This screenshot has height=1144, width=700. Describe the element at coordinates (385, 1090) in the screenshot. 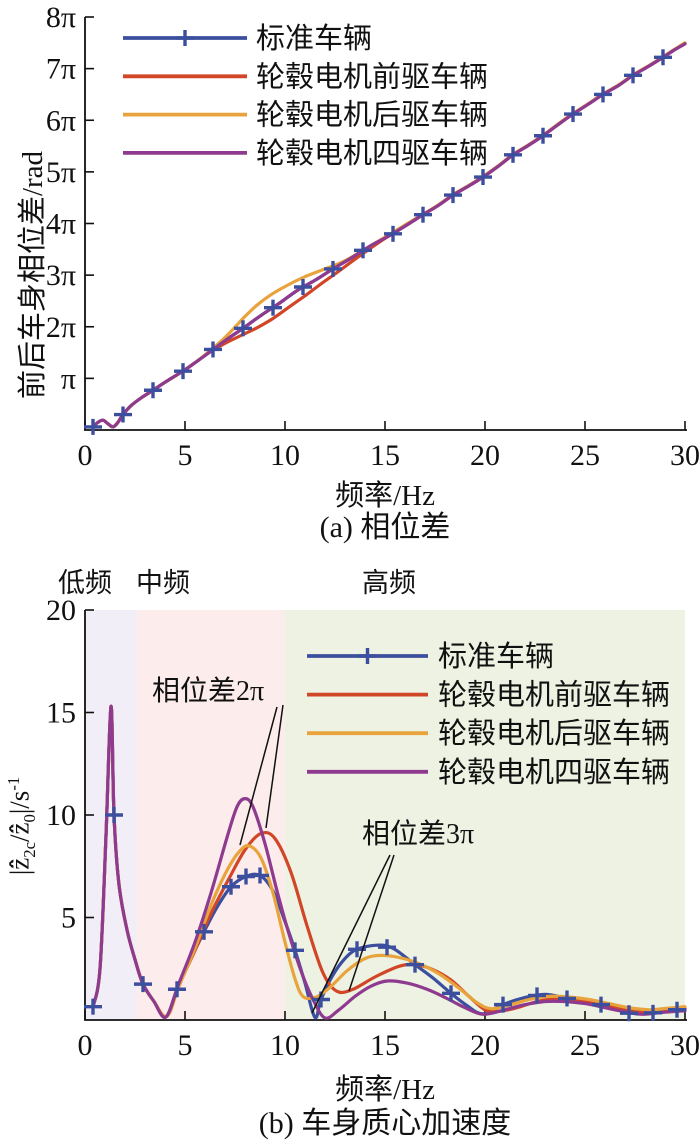

I see `chart-b-x-axis-title: 频率/Hz` at that location.